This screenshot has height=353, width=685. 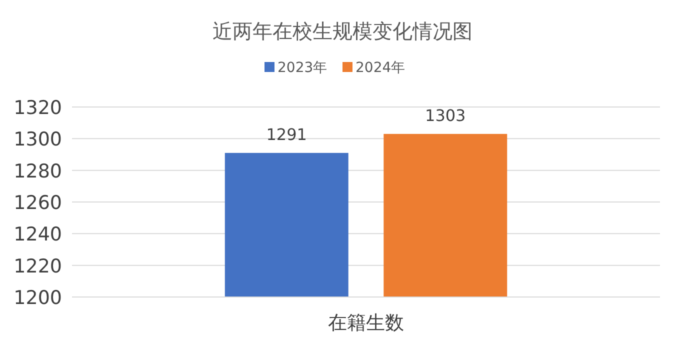 I want to click on data-label: 1291, so click(x=286, y=134).